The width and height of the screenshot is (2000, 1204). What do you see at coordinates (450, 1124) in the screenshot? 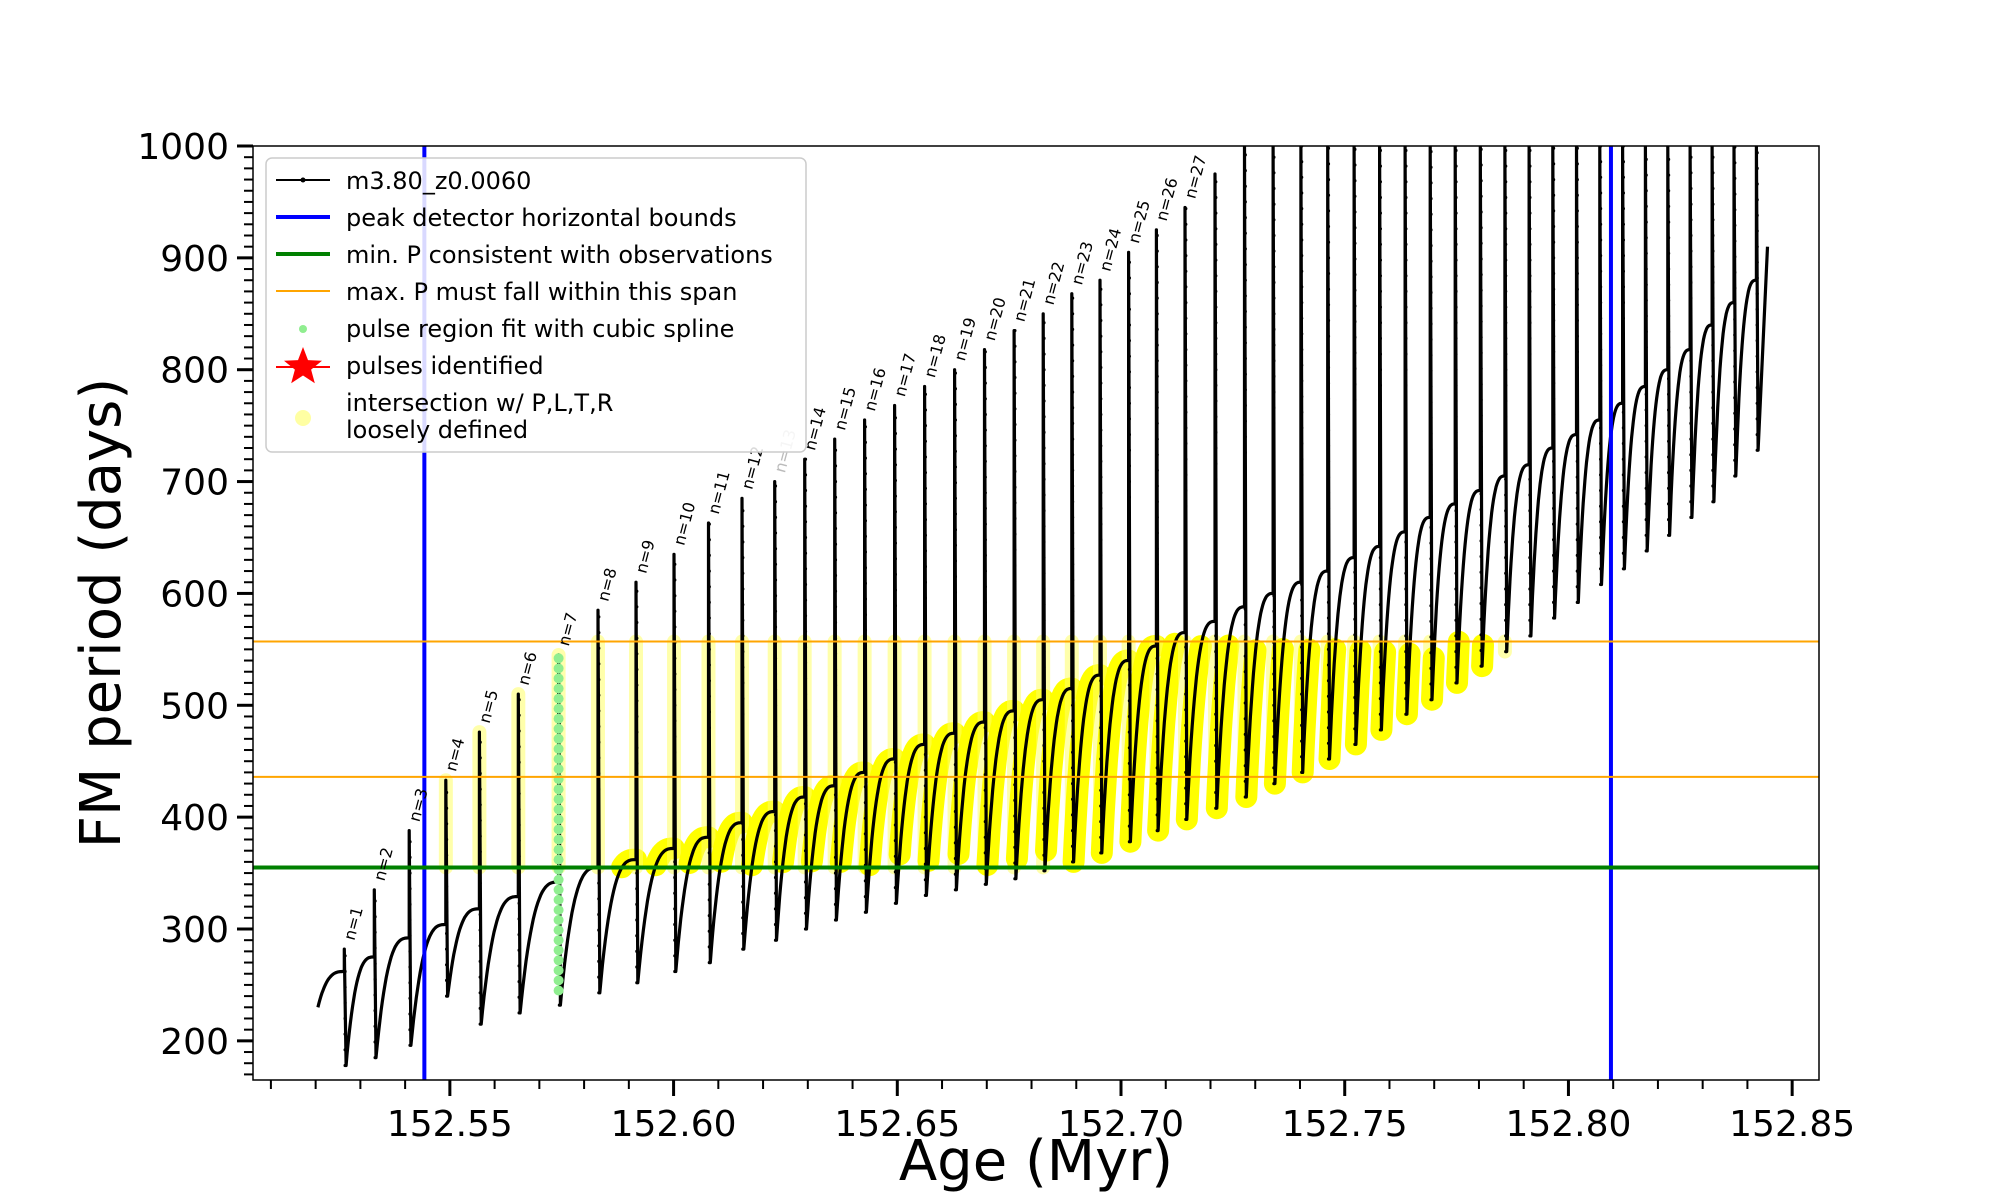
I see `x-tick-label: 152.55` at bounding box center [450, 1124].